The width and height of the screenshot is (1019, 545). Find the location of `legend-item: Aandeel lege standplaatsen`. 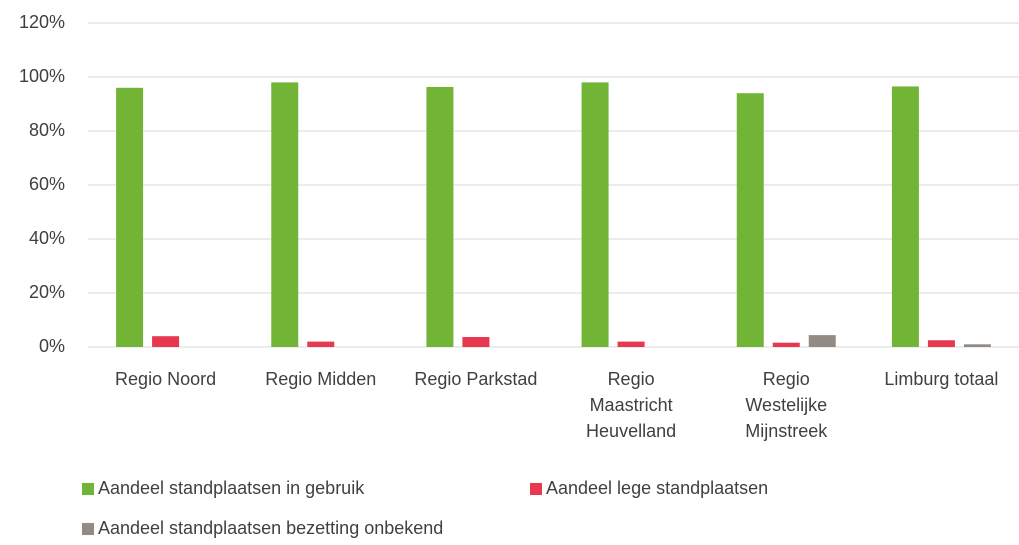

legend-item: Aandeel lege standplaatsen is located at coordinates (649, 488).